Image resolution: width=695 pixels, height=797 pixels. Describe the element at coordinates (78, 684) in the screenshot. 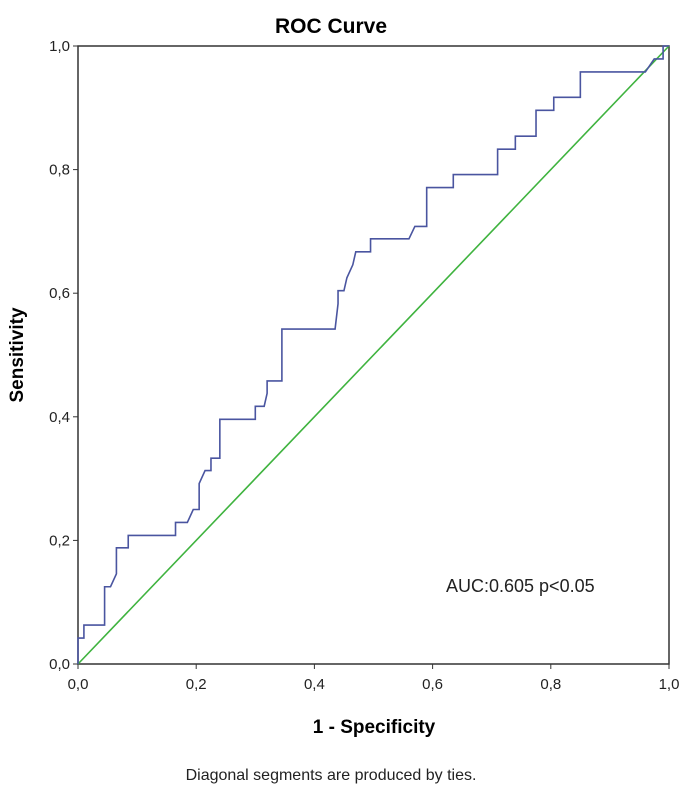

I see `x-tick-label: 0,0` at that location.